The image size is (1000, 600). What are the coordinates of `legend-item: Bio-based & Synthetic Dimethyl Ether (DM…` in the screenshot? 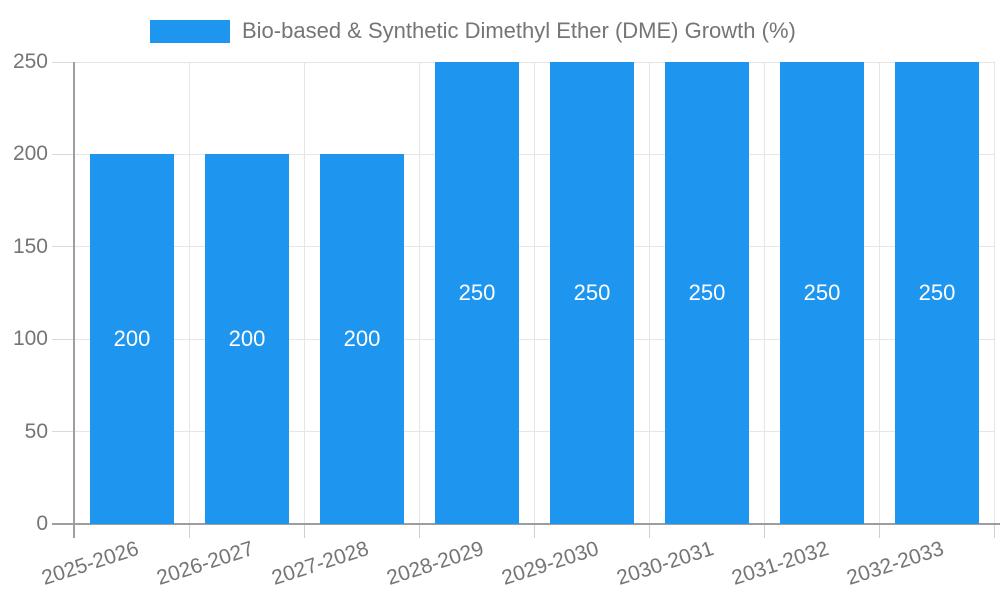 It's located at (473, 31).